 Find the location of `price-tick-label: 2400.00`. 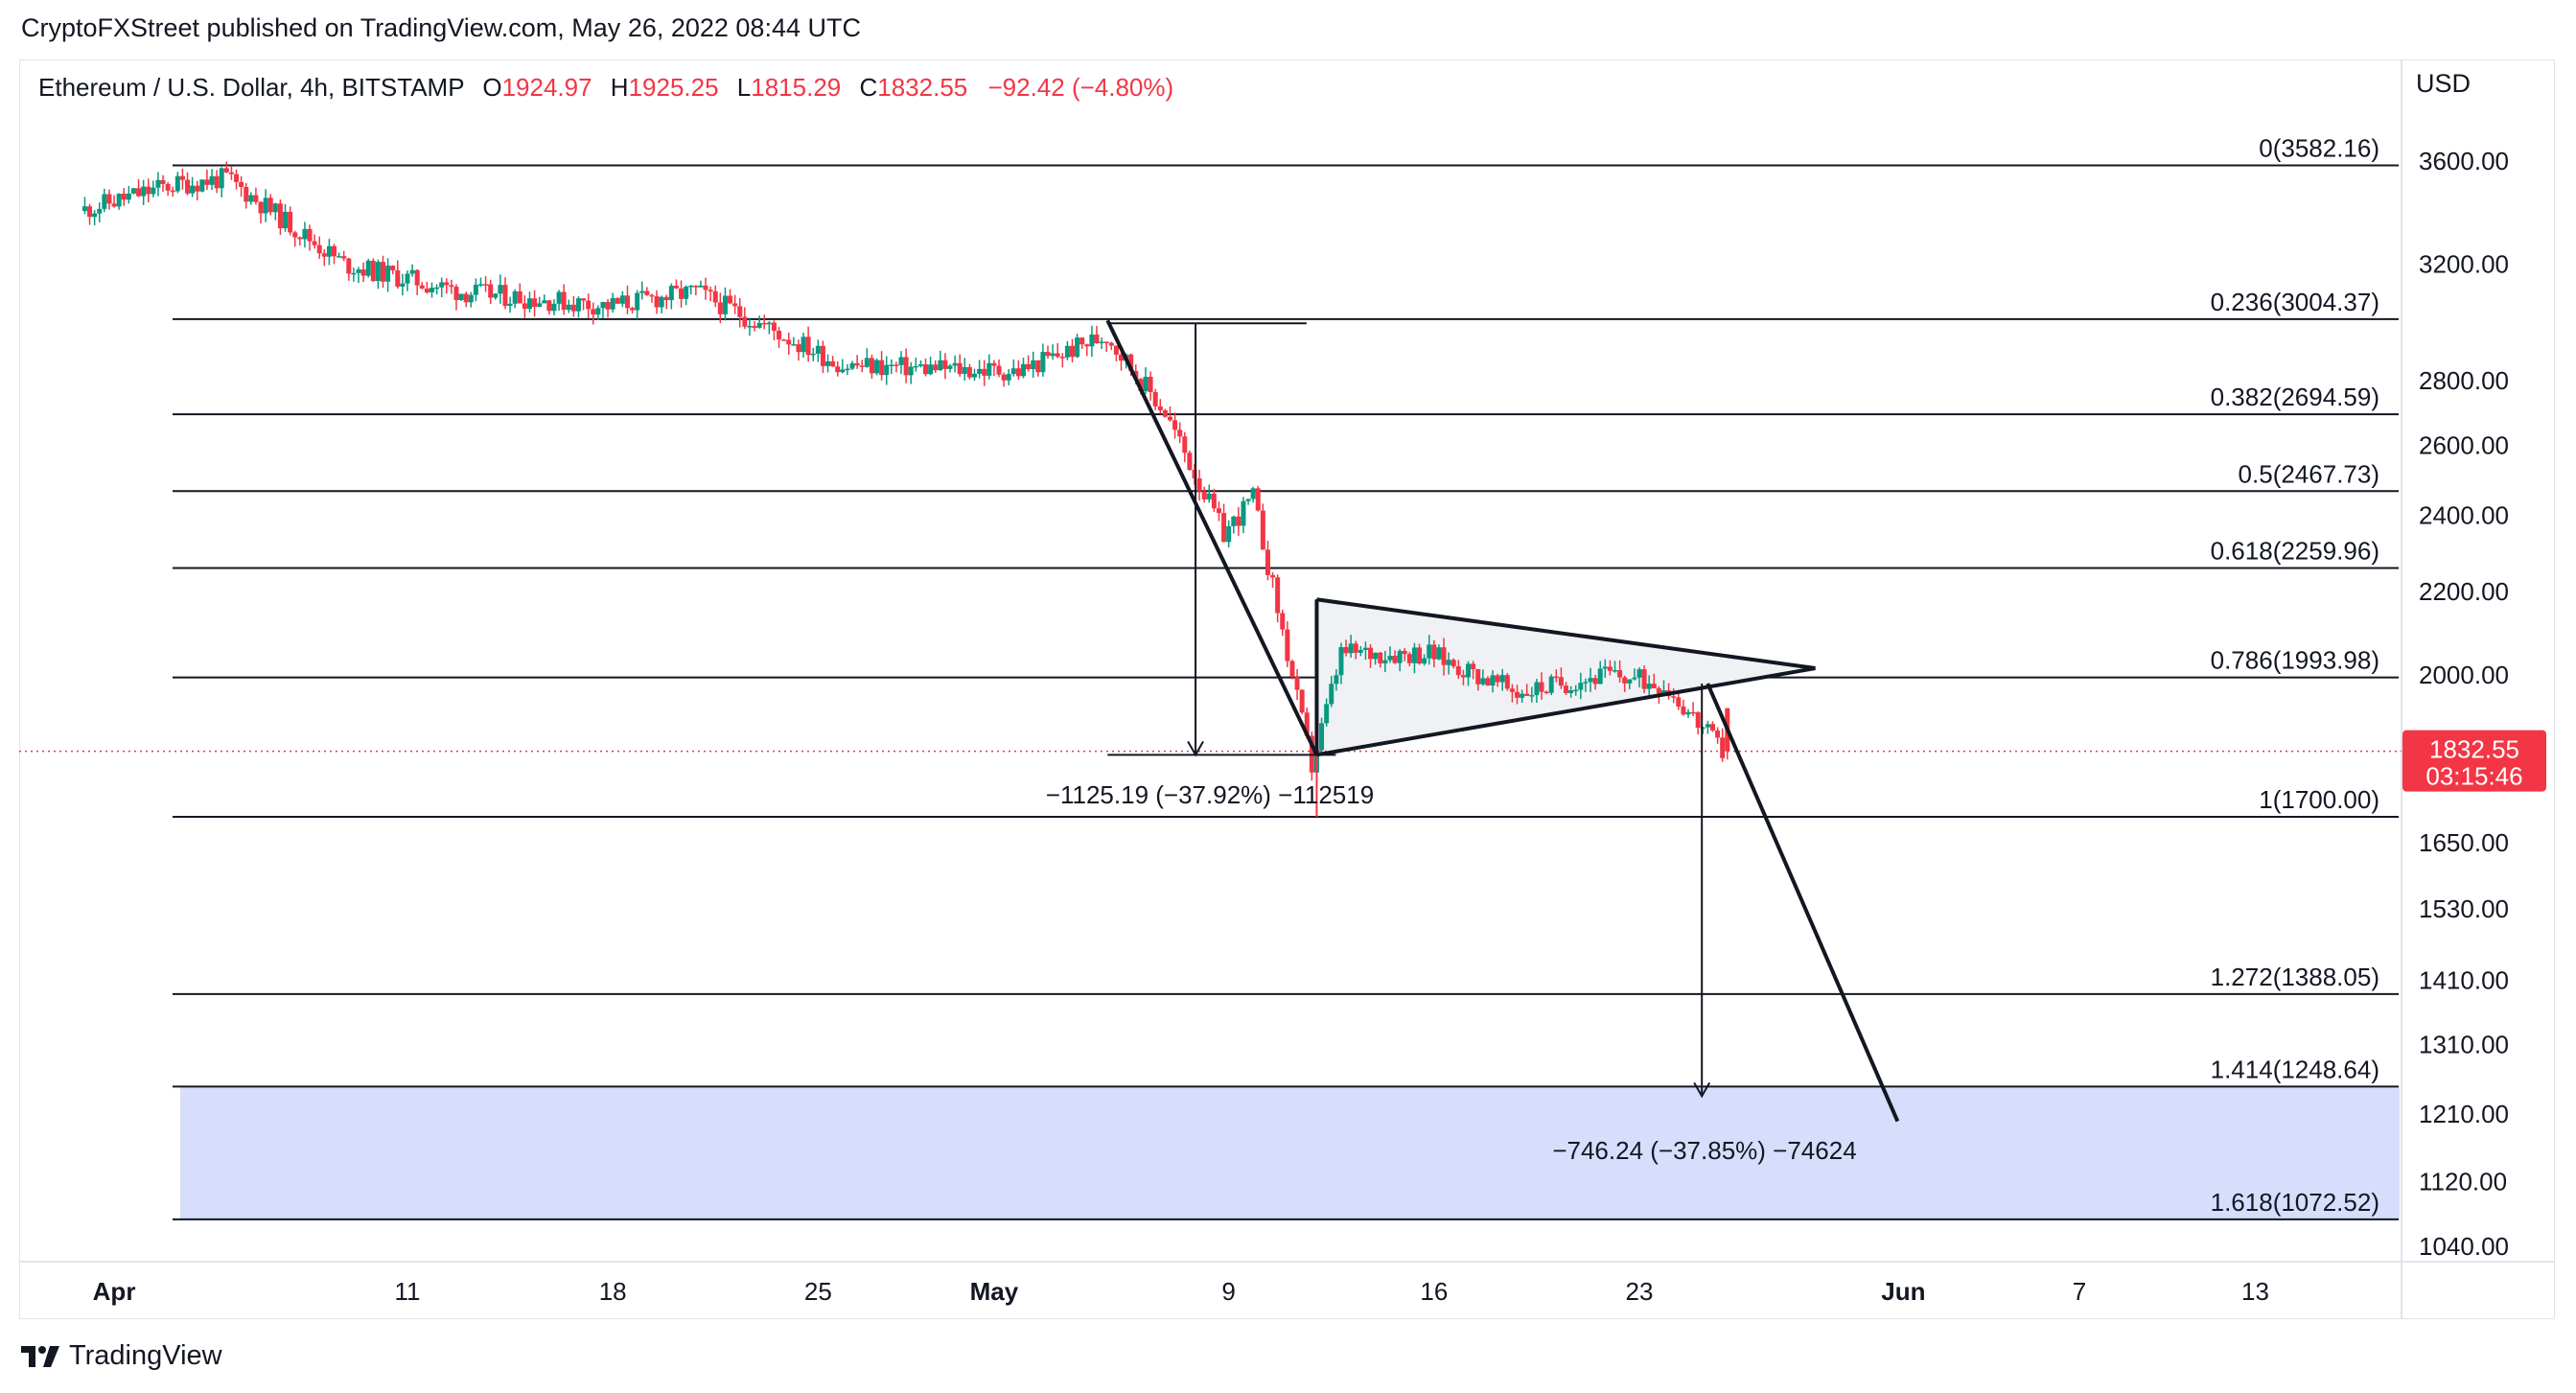

price-tick-label: 2400.00 is located at coordinates (2464, 515).